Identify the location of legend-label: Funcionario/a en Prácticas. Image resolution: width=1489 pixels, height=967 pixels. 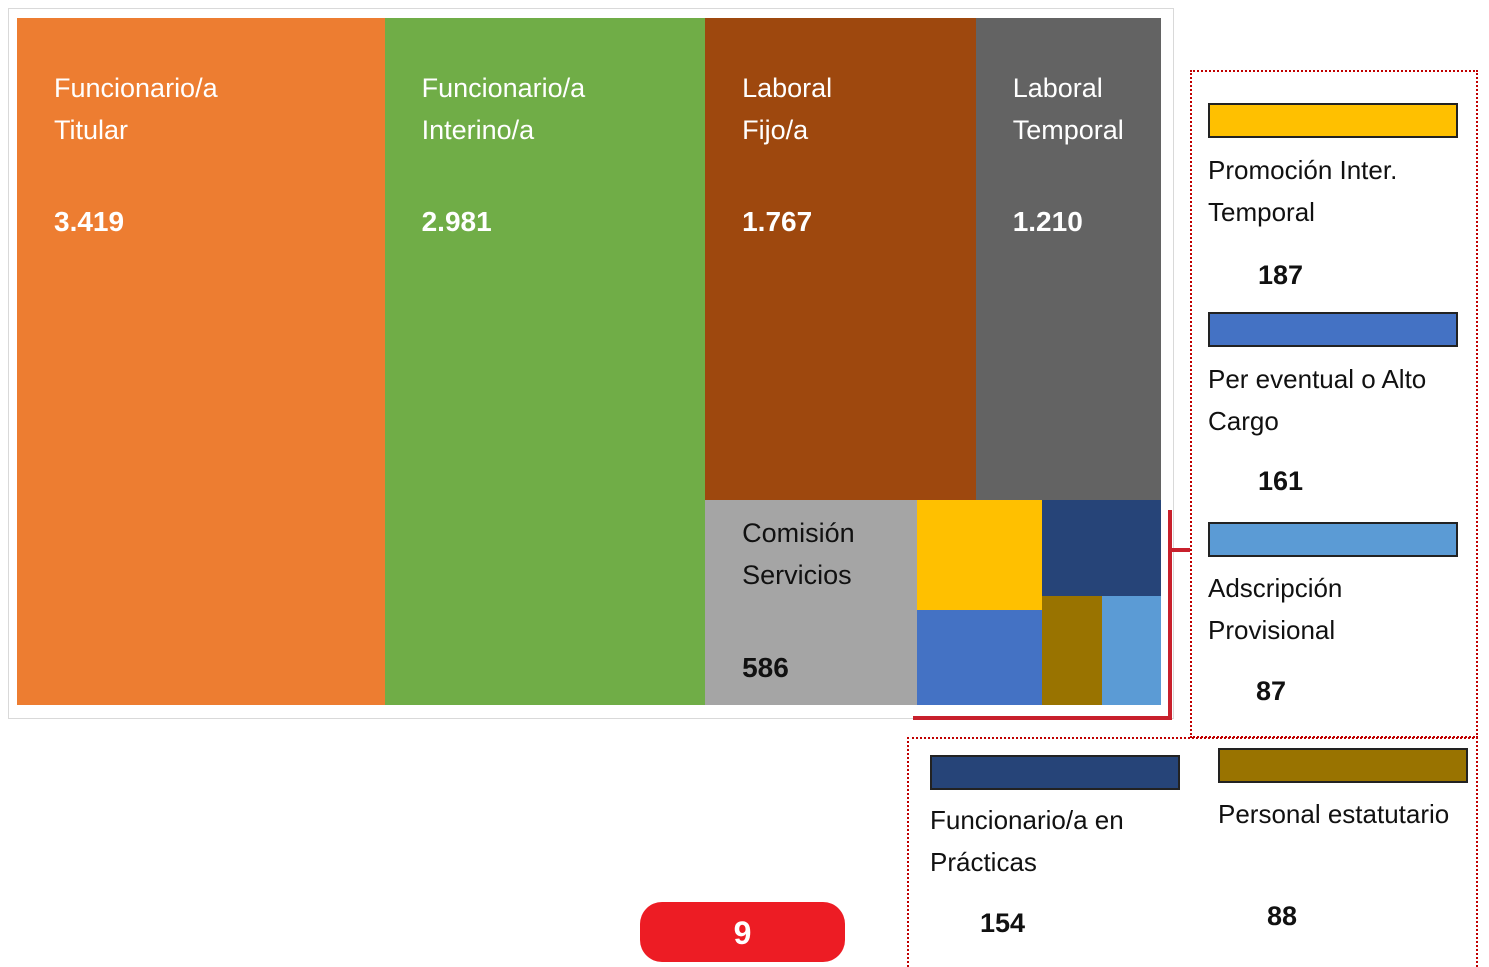
(1027, 841).